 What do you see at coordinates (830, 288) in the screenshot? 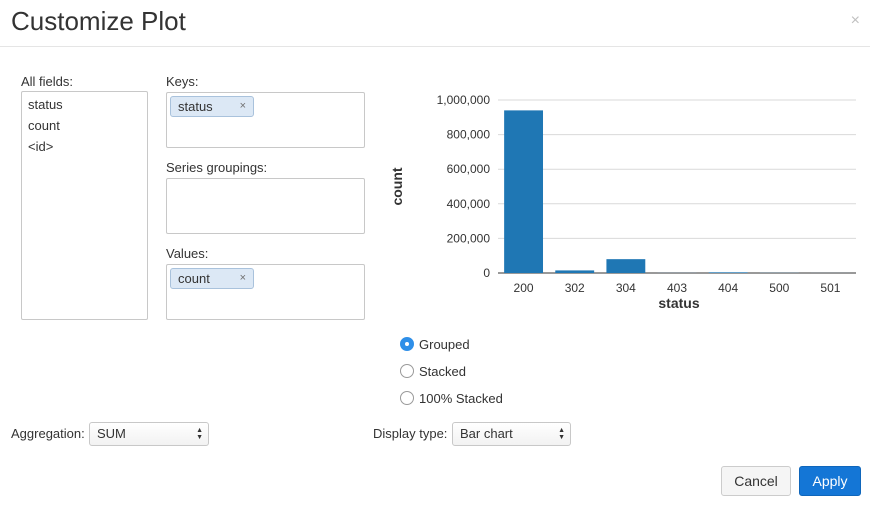
I see `x-tick-label: 501` at bounding box center [830, 288].